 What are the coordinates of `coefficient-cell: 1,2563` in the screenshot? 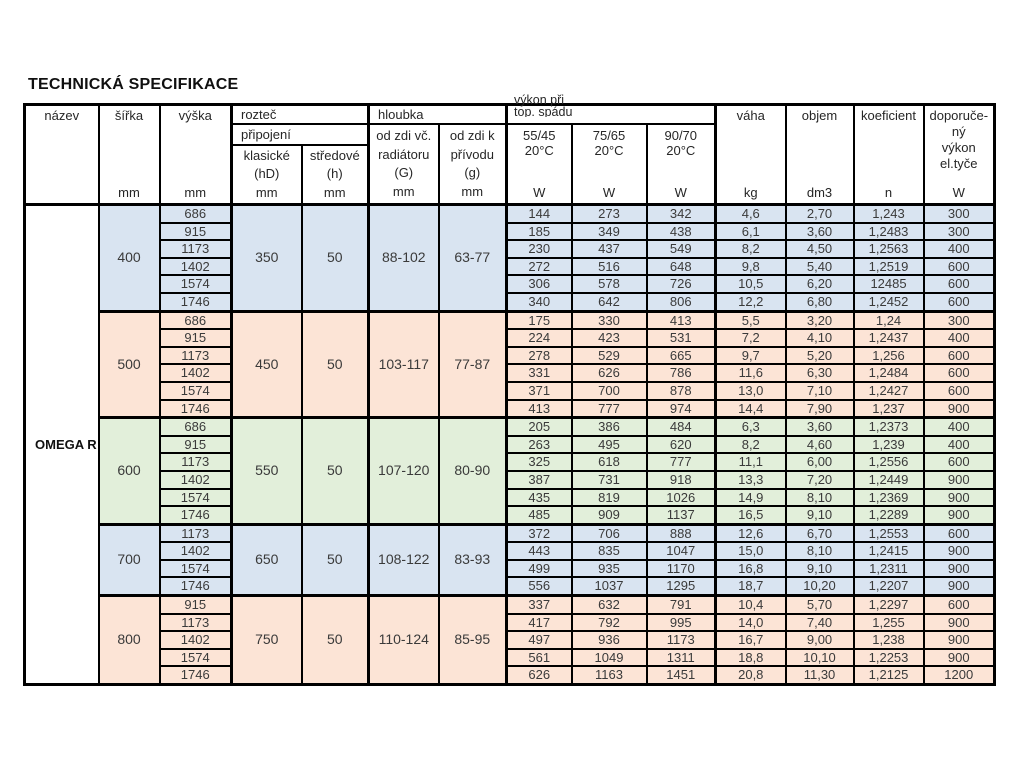 It's located at (888, 249).